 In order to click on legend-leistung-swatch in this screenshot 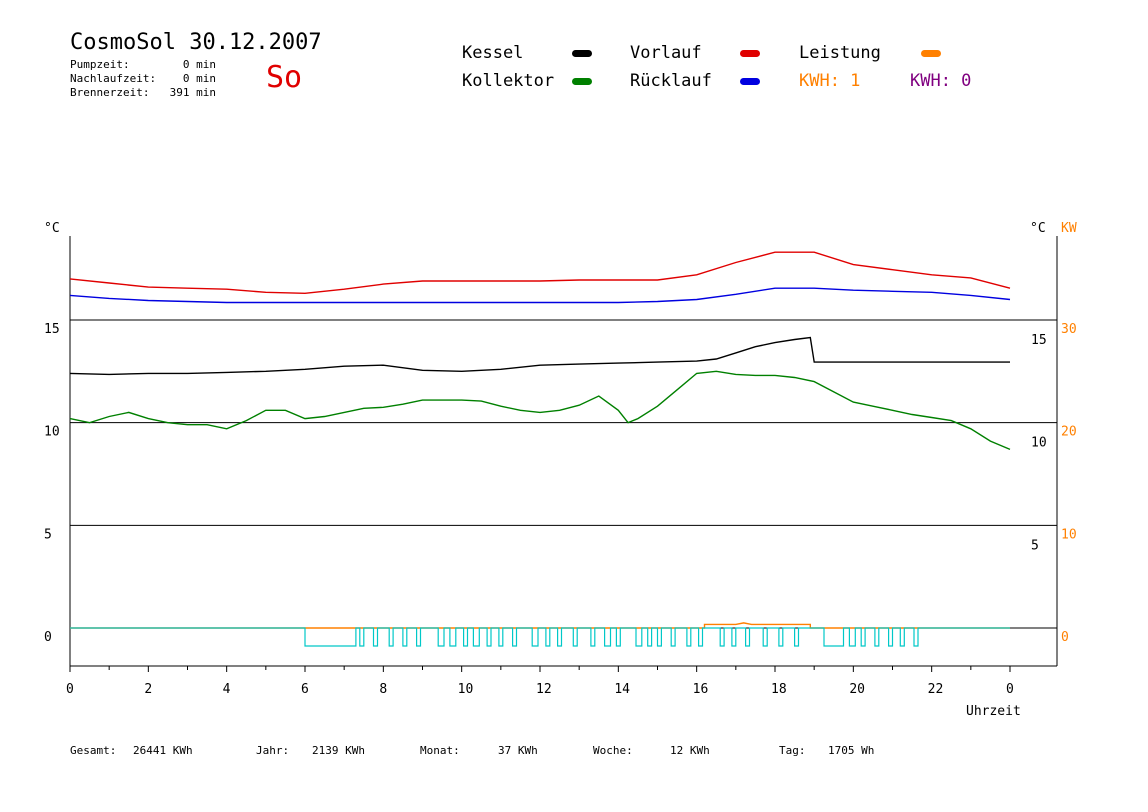, I will do `click(931, 53)`.